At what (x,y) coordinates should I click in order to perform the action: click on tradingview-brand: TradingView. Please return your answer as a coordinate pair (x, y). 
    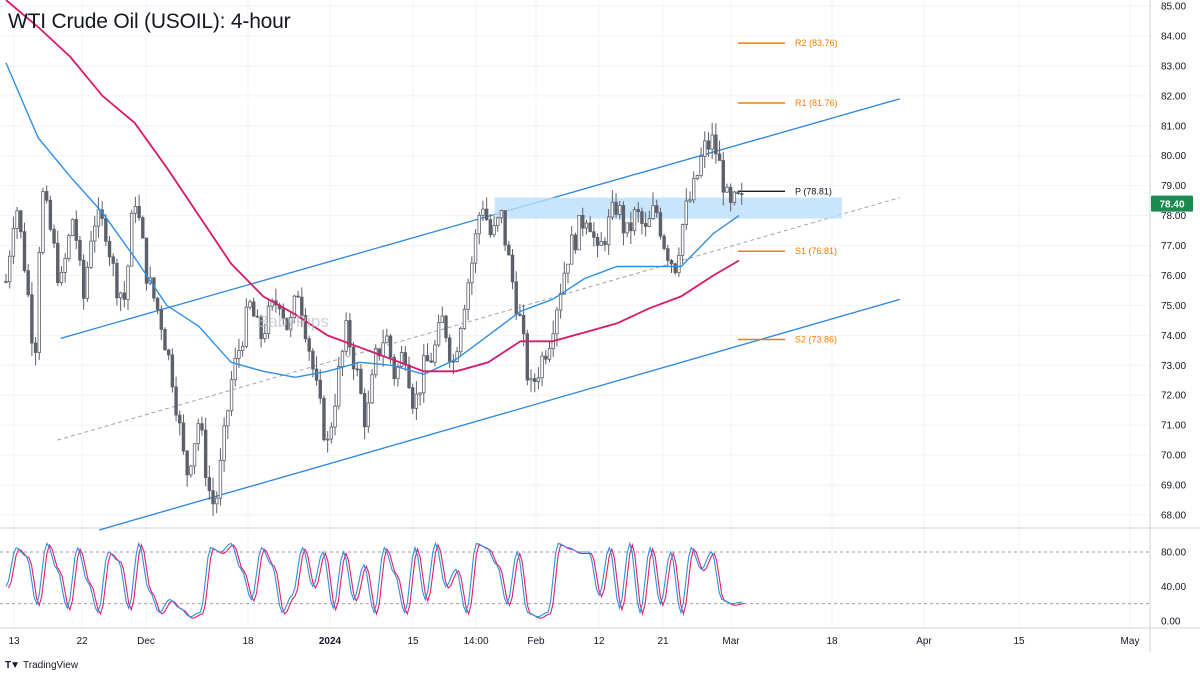
    Looking at the image, I should click on (51, 665).